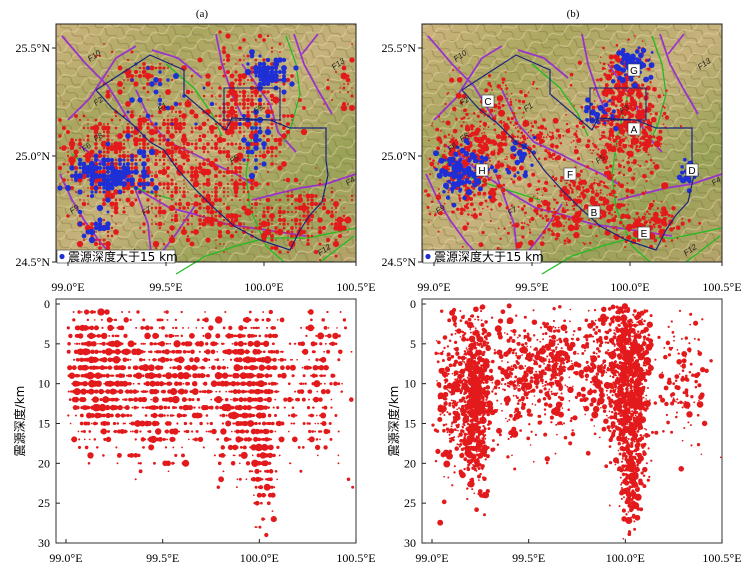 Image resolution: width=750 pixels, height=570 pixels. I want to click on zone-label: F, so click(570, 175).